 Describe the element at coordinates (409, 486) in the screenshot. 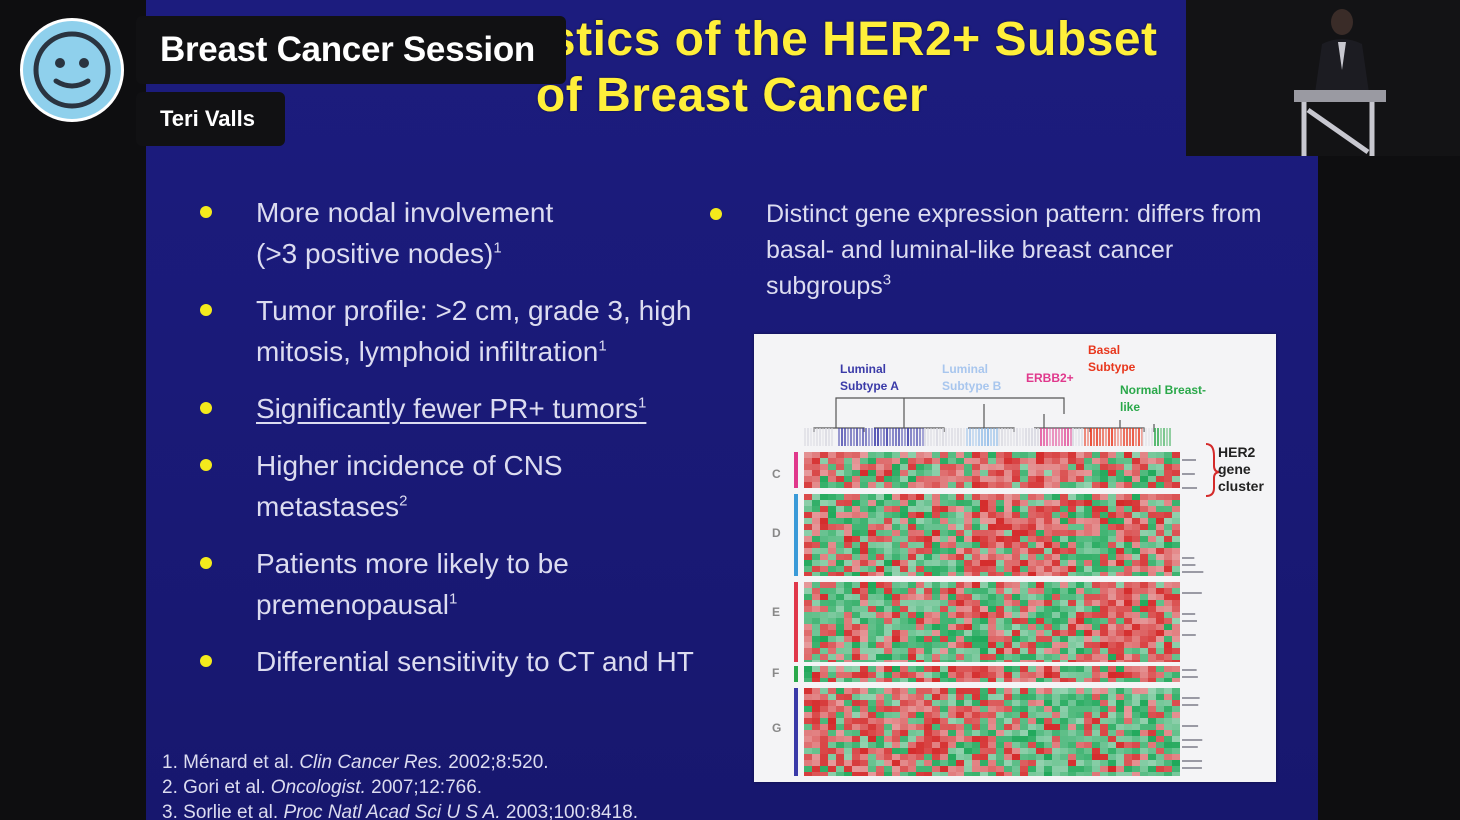

I see `bullet-text: Higher incidence of CNS metastases` at that location.